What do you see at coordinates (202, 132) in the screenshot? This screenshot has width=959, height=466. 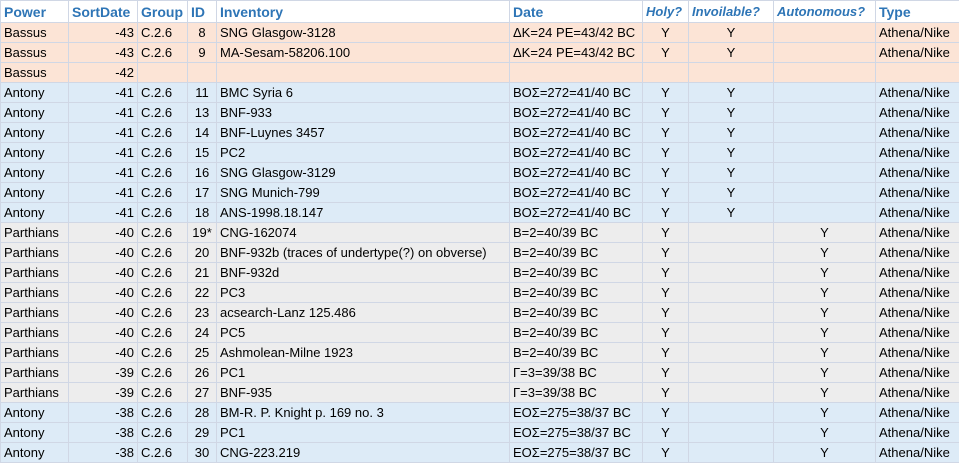 I see `cell: 14` at bounding box center [202, 132].